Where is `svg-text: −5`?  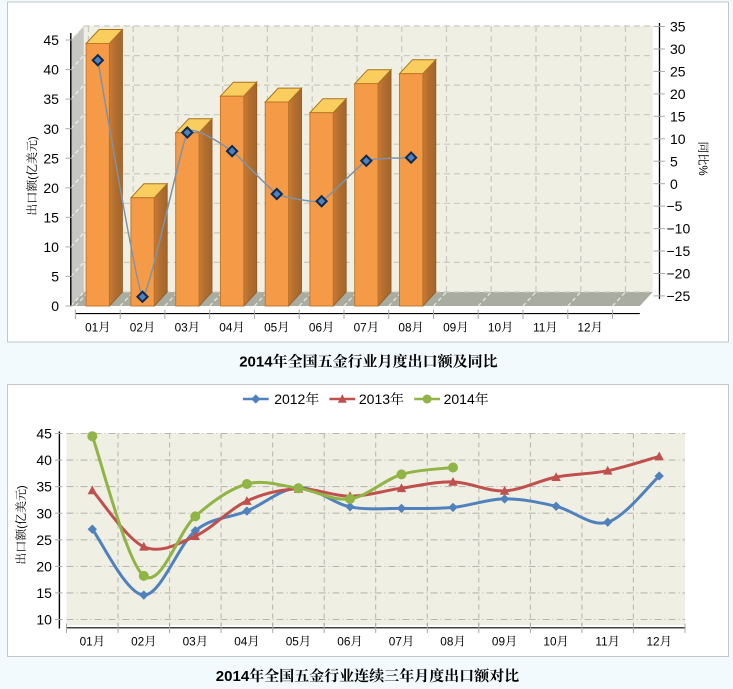
svg-text: −5 is located at coordinates (675, 206).